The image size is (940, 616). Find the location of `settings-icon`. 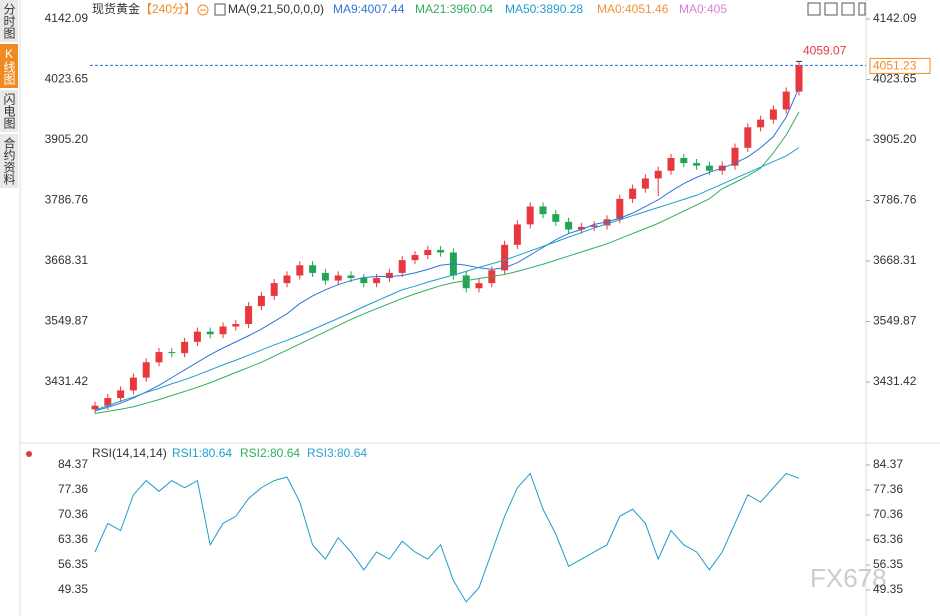

settings-icon is located at coordinates (220, 9).